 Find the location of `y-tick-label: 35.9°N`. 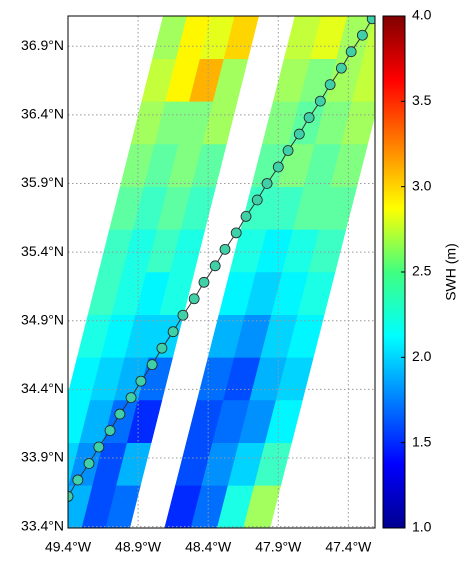

y-tick-label: 35.9°N is located at coordinates (42, 182).